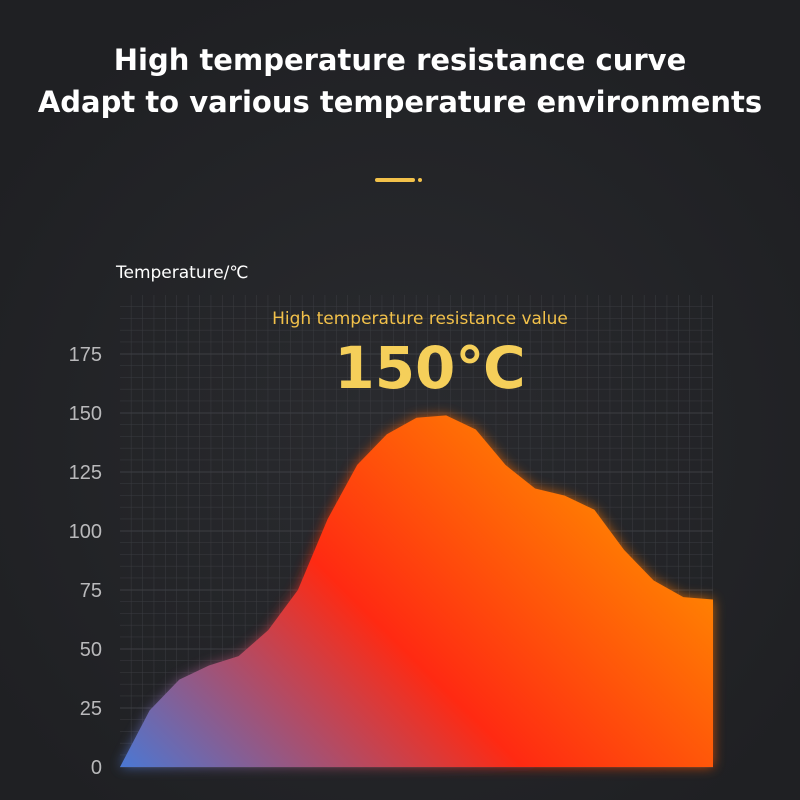  I want to click on y-tick-label: 25, so click(91, 709).